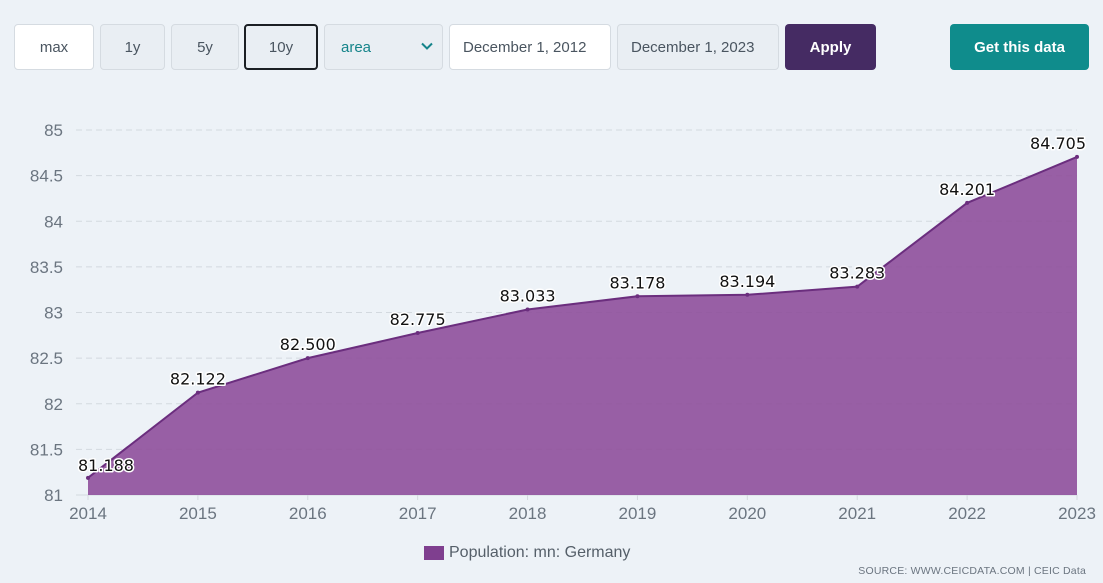 The height and width of the screenshot is (583, 1103). What do you see at coordinates (637, 282) in the screenshot?
I see `data-label: 83.178` at bounding box center [637, 282].